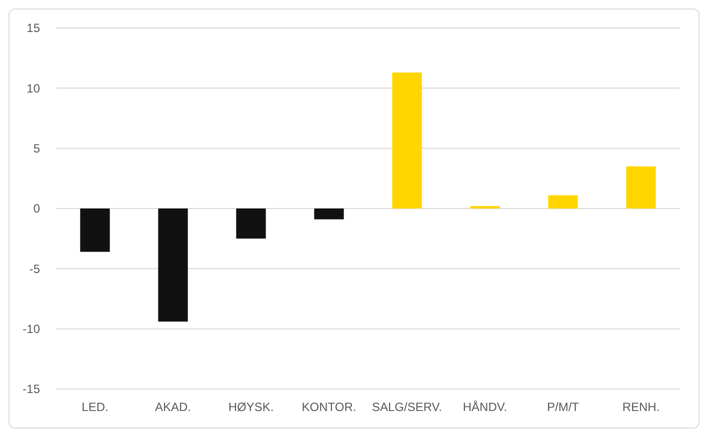 This screenshot has height=437, width=708. I want to click on x-tick-label: RENH., so click(641, 407).